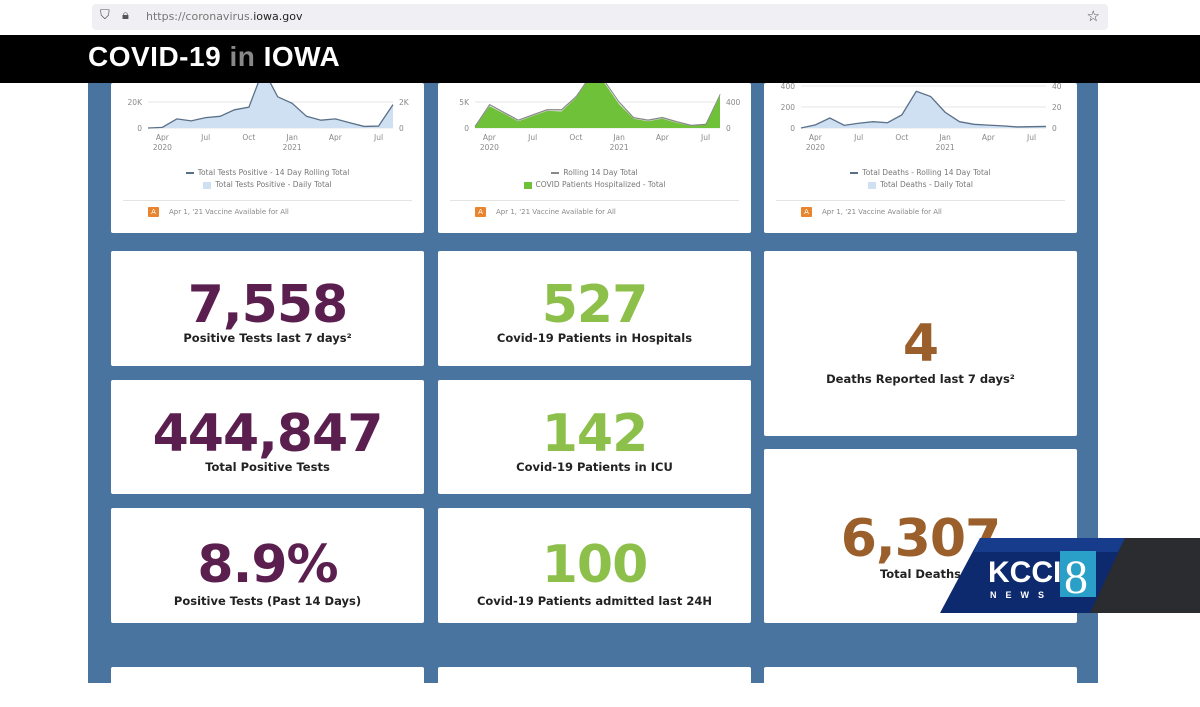 This screenshot has width=1200, height=707. What do you see at coordinates (105, 15) in the screenshot?
I see `shield-icon: ⛉` at bounding box center [105, 15].